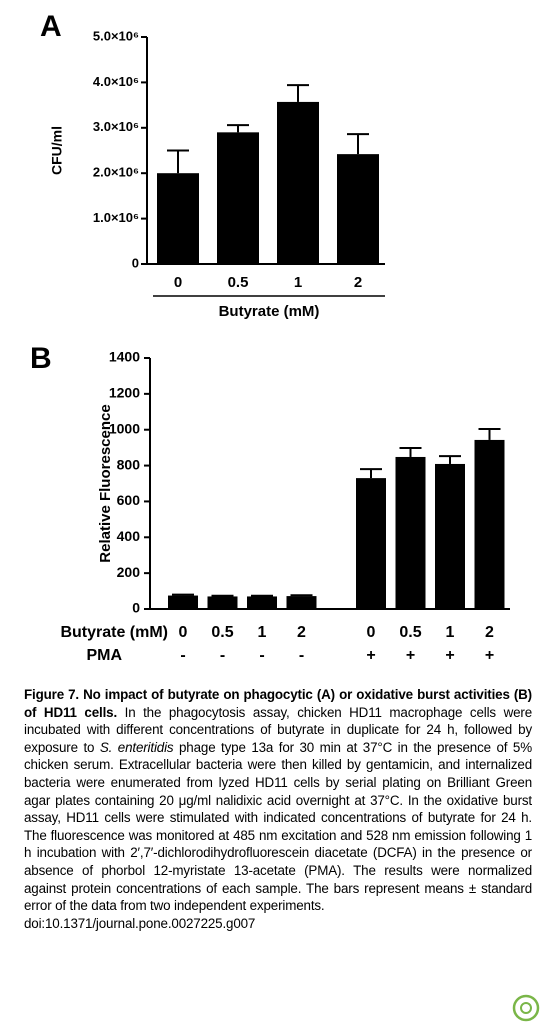 This screenshot has height=1029, width=551. What do you see at coordinates (124, 357) in the screenshot?
I see `y-tick-label: 1400` at bounding box center [124, 357].